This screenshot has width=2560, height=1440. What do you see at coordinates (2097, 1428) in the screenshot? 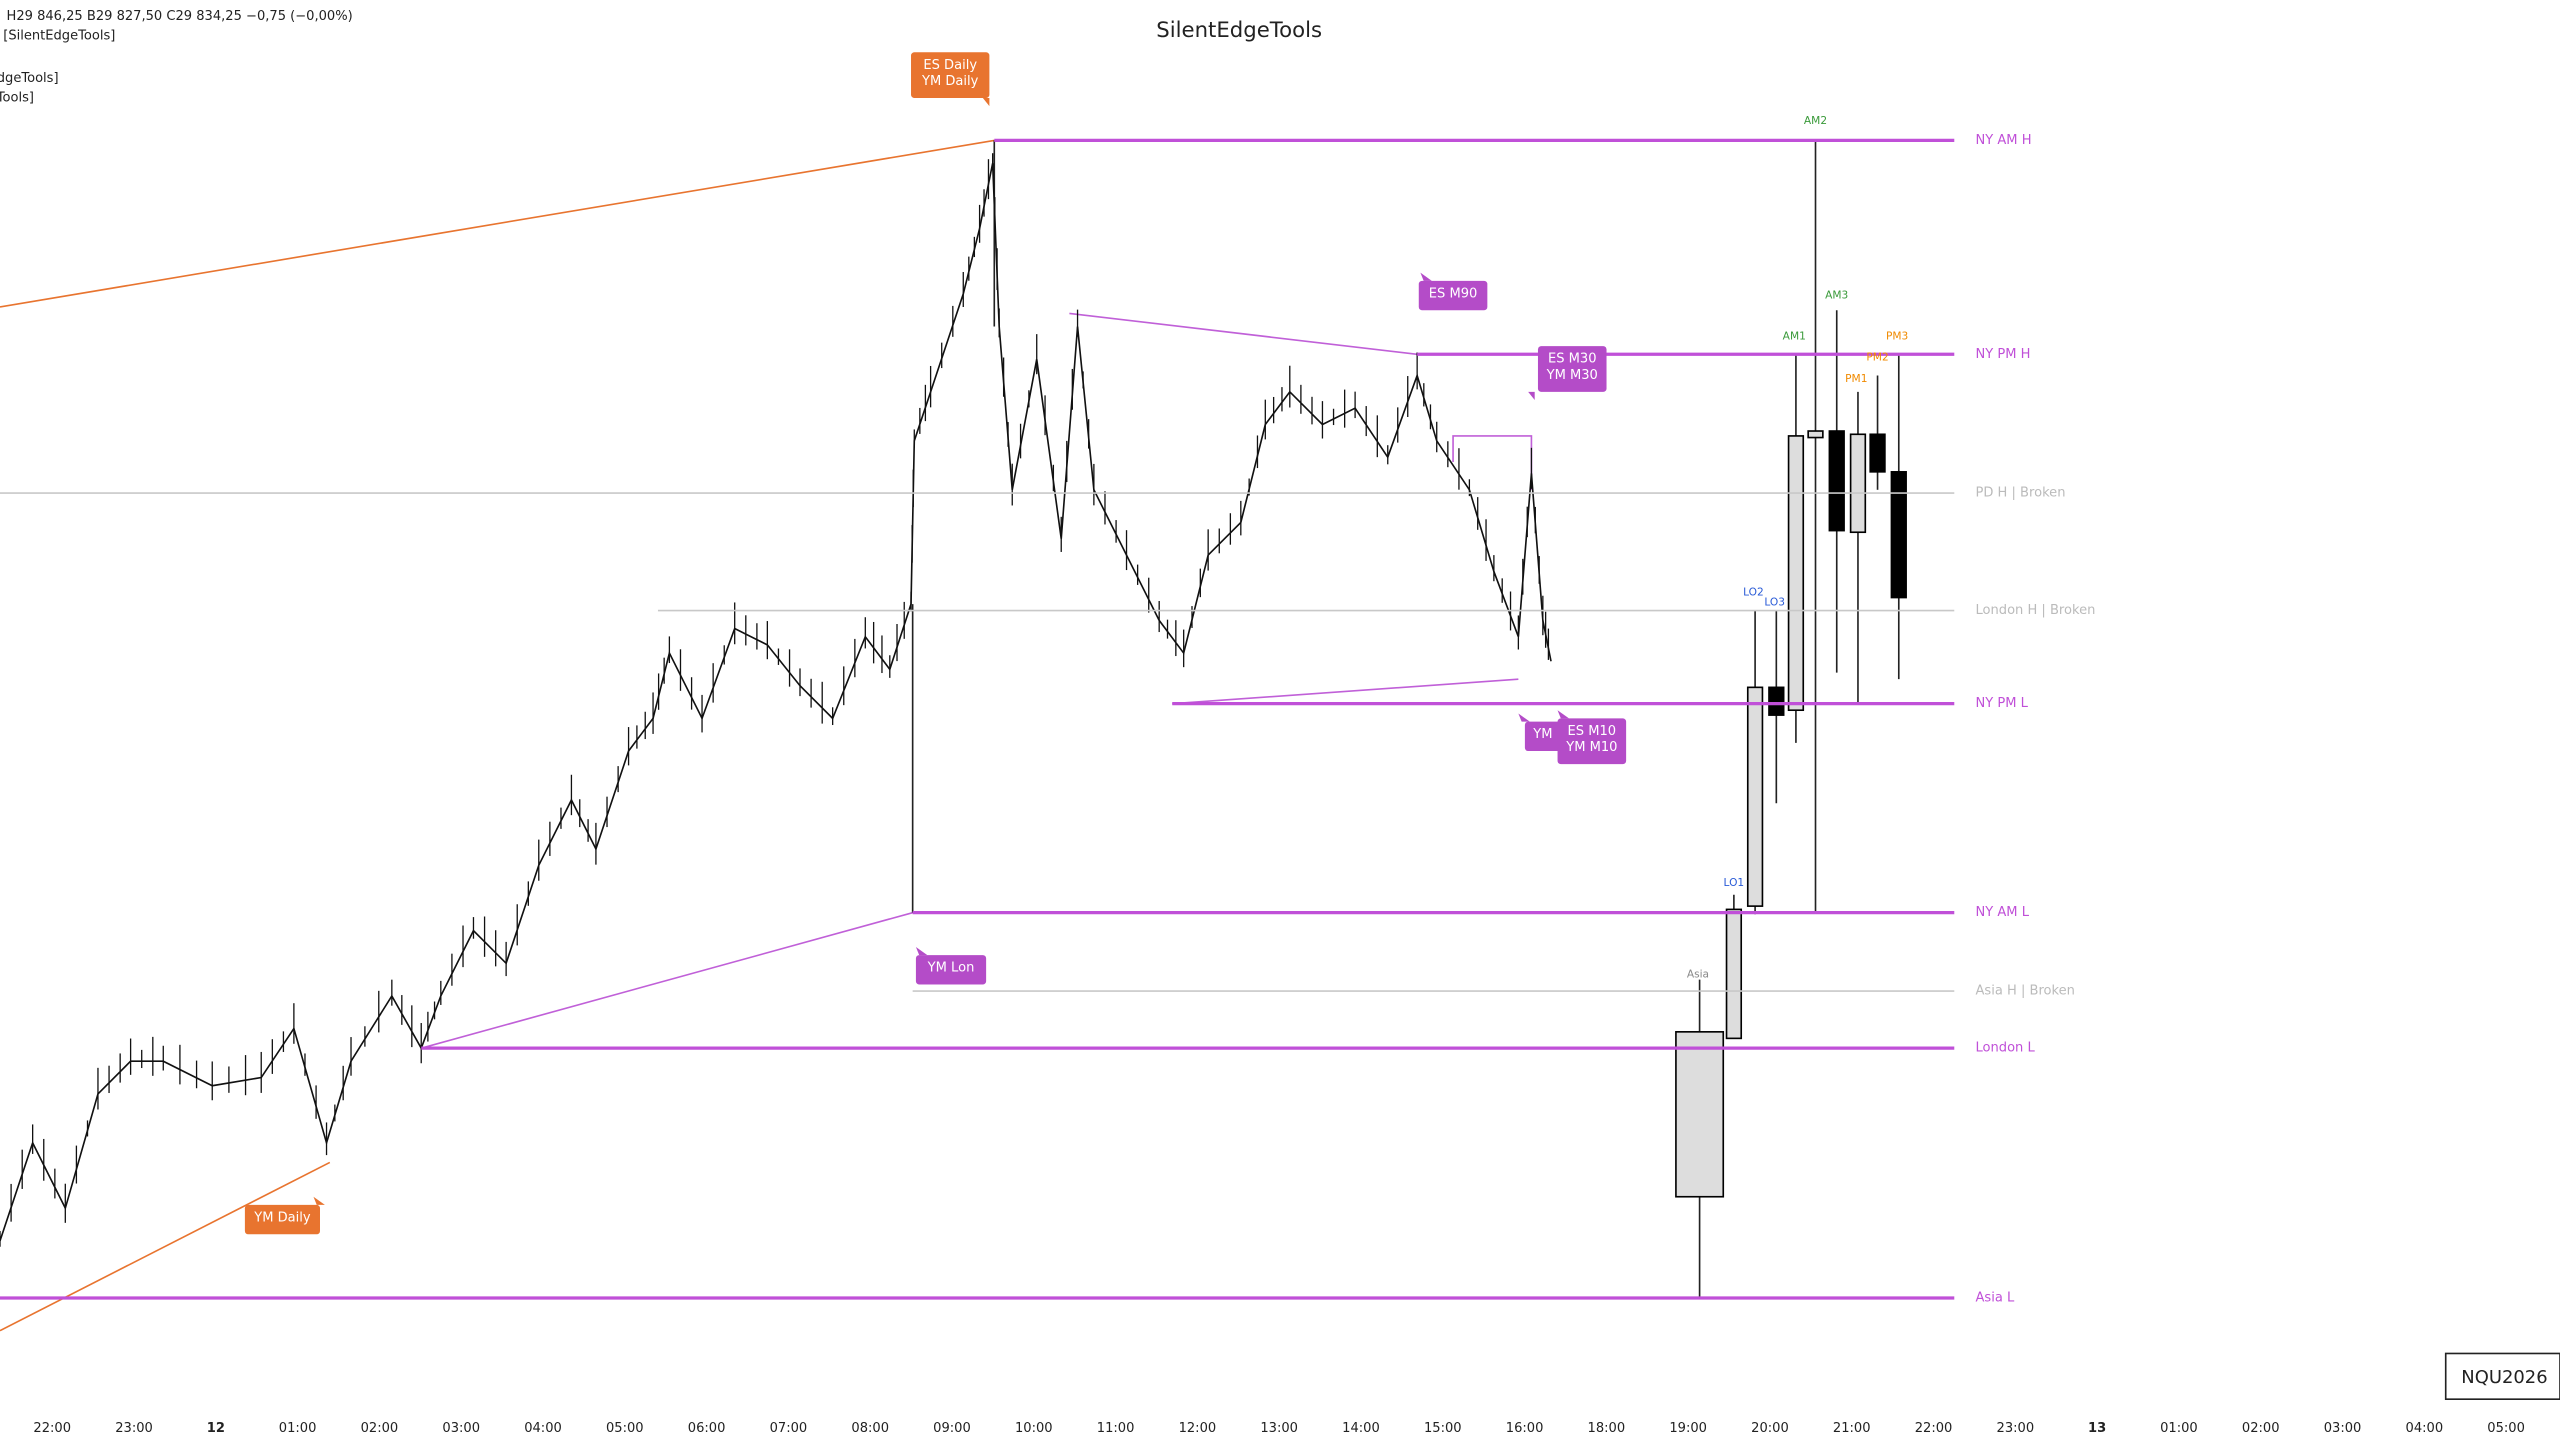
I see `time-label: 13` at bounding box center [2097, 1428].